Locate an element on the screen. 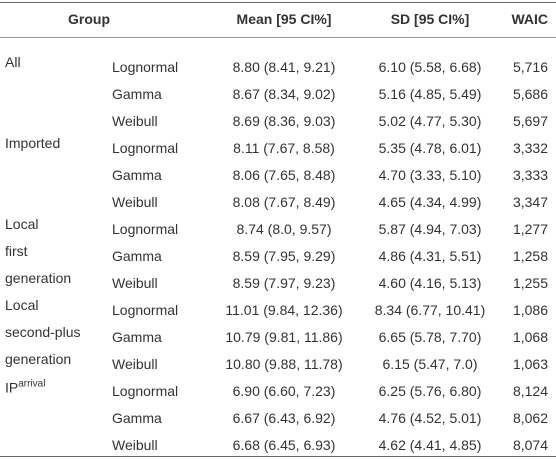  mean-cell: 8.59 (7.97, 9.23) is located at coordinates (284, 283).